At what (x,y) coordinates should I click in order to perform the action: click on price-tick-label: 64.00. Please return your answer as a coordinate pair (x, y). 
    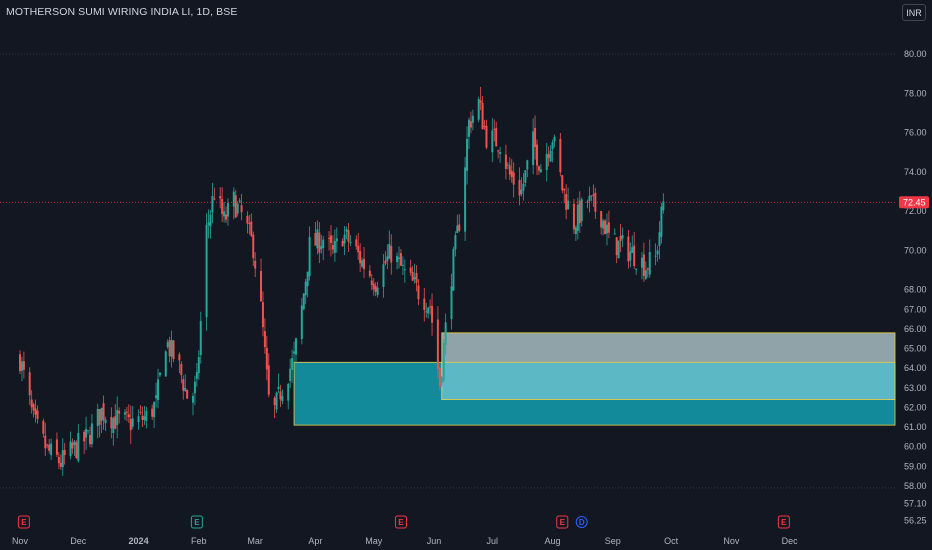
    Looking at the image, I should click on (915, 368).